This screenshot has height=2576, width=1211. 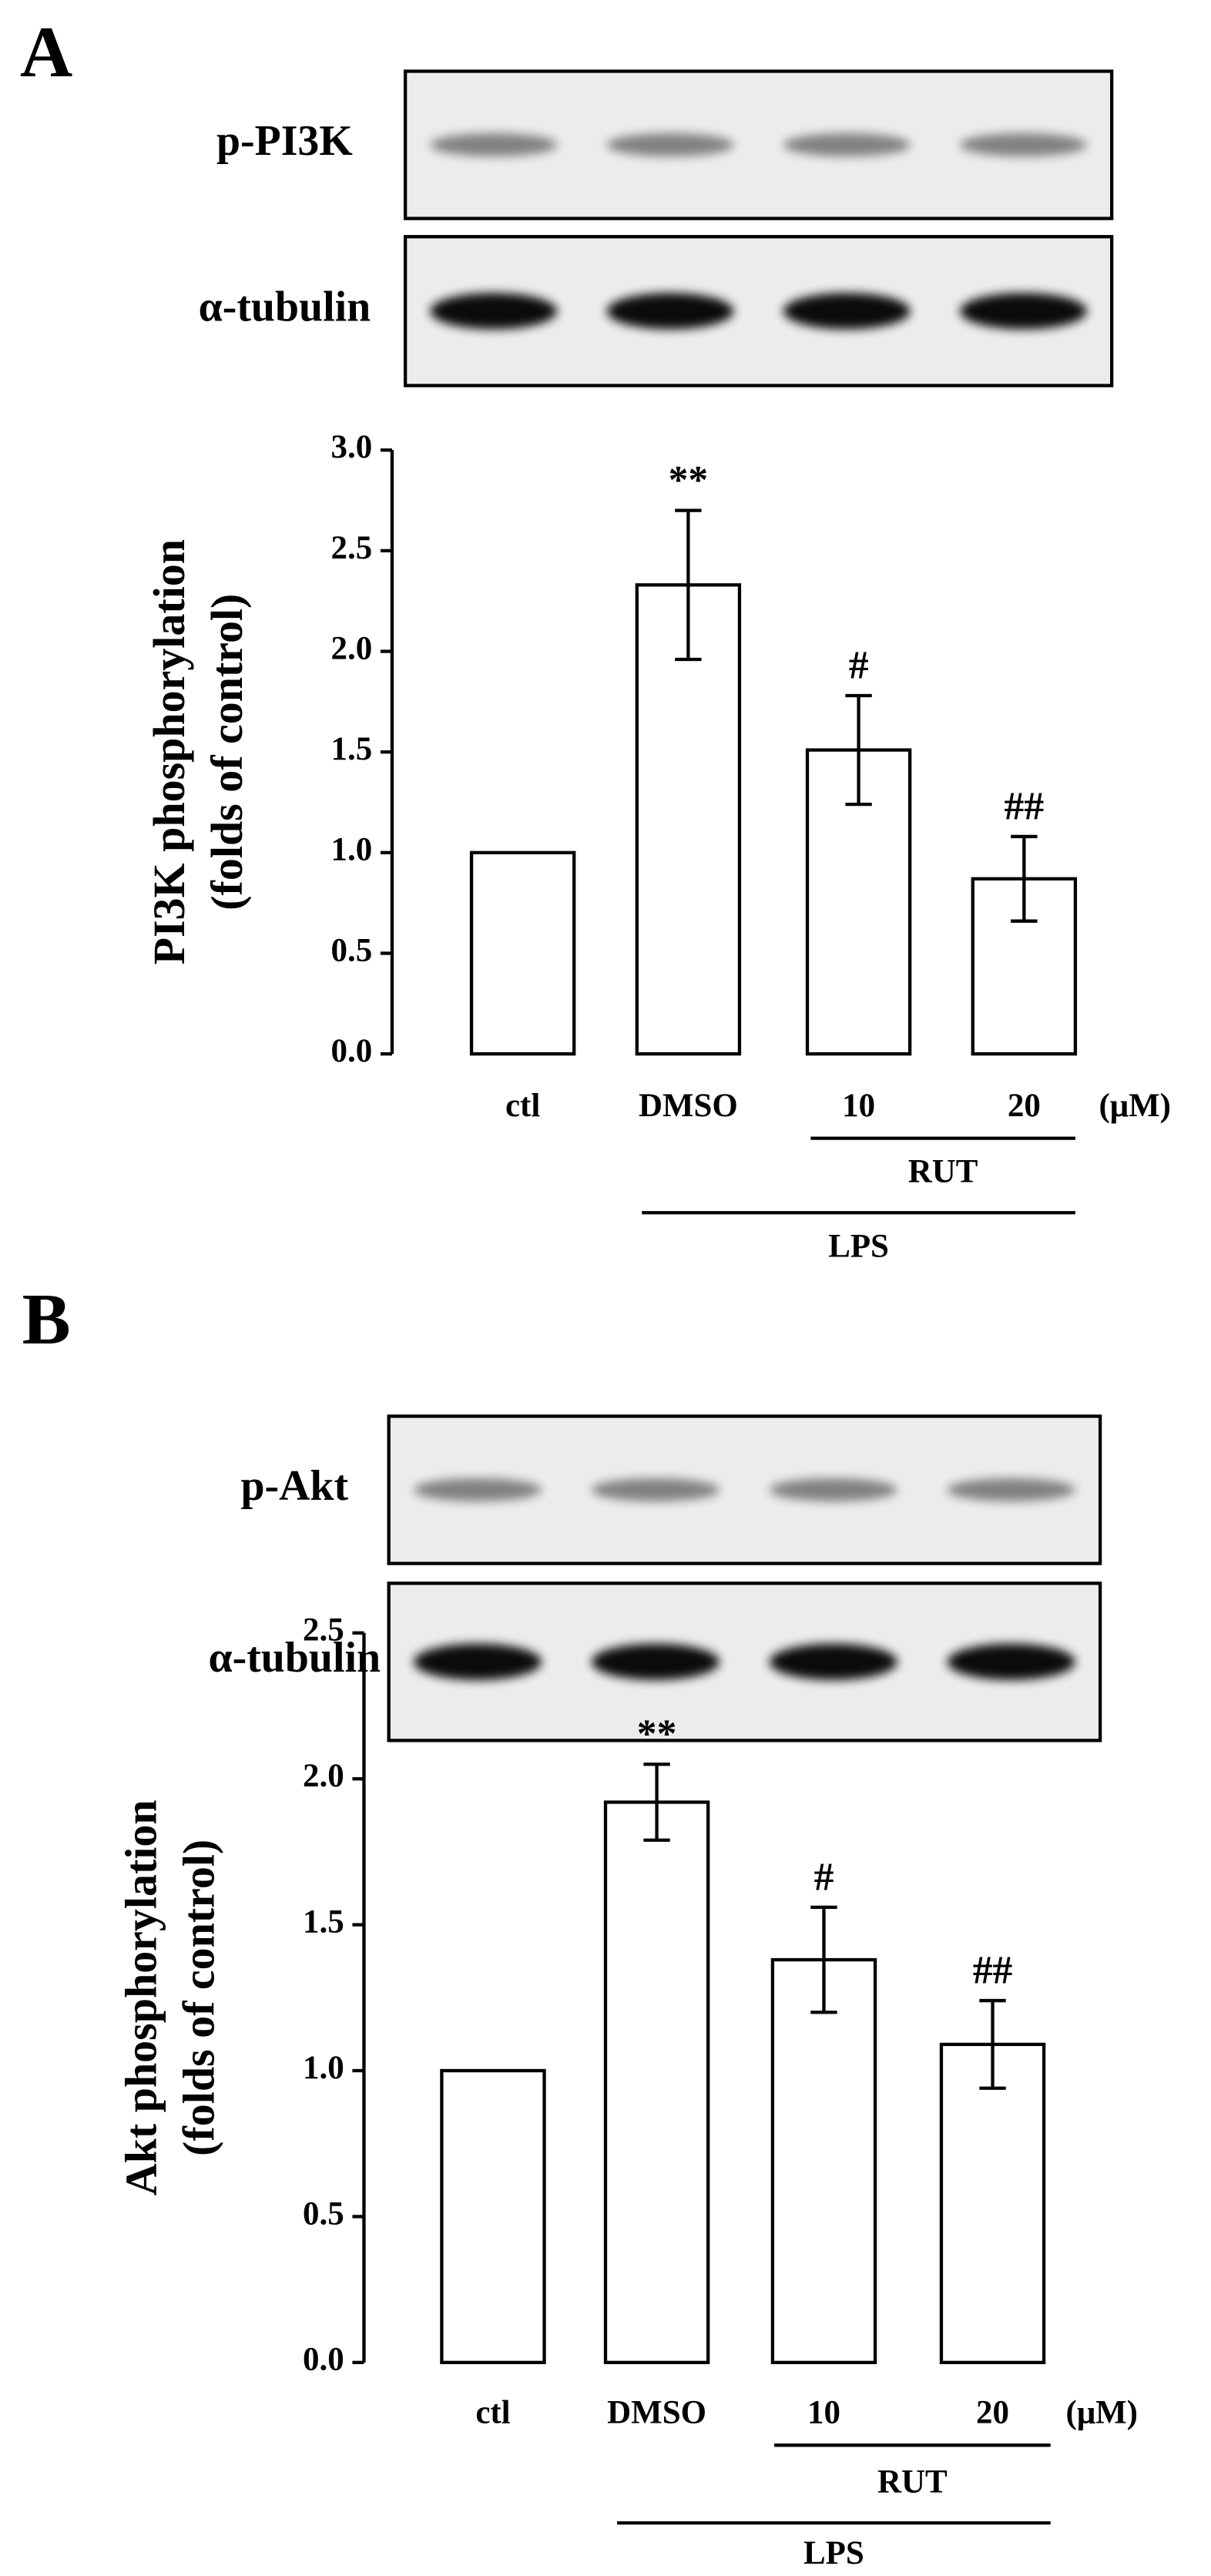 What do you see at coordinates (352, 447) in the screenshot?
I see `y-tick-label: 3.0` at bounding box center [352, 447].